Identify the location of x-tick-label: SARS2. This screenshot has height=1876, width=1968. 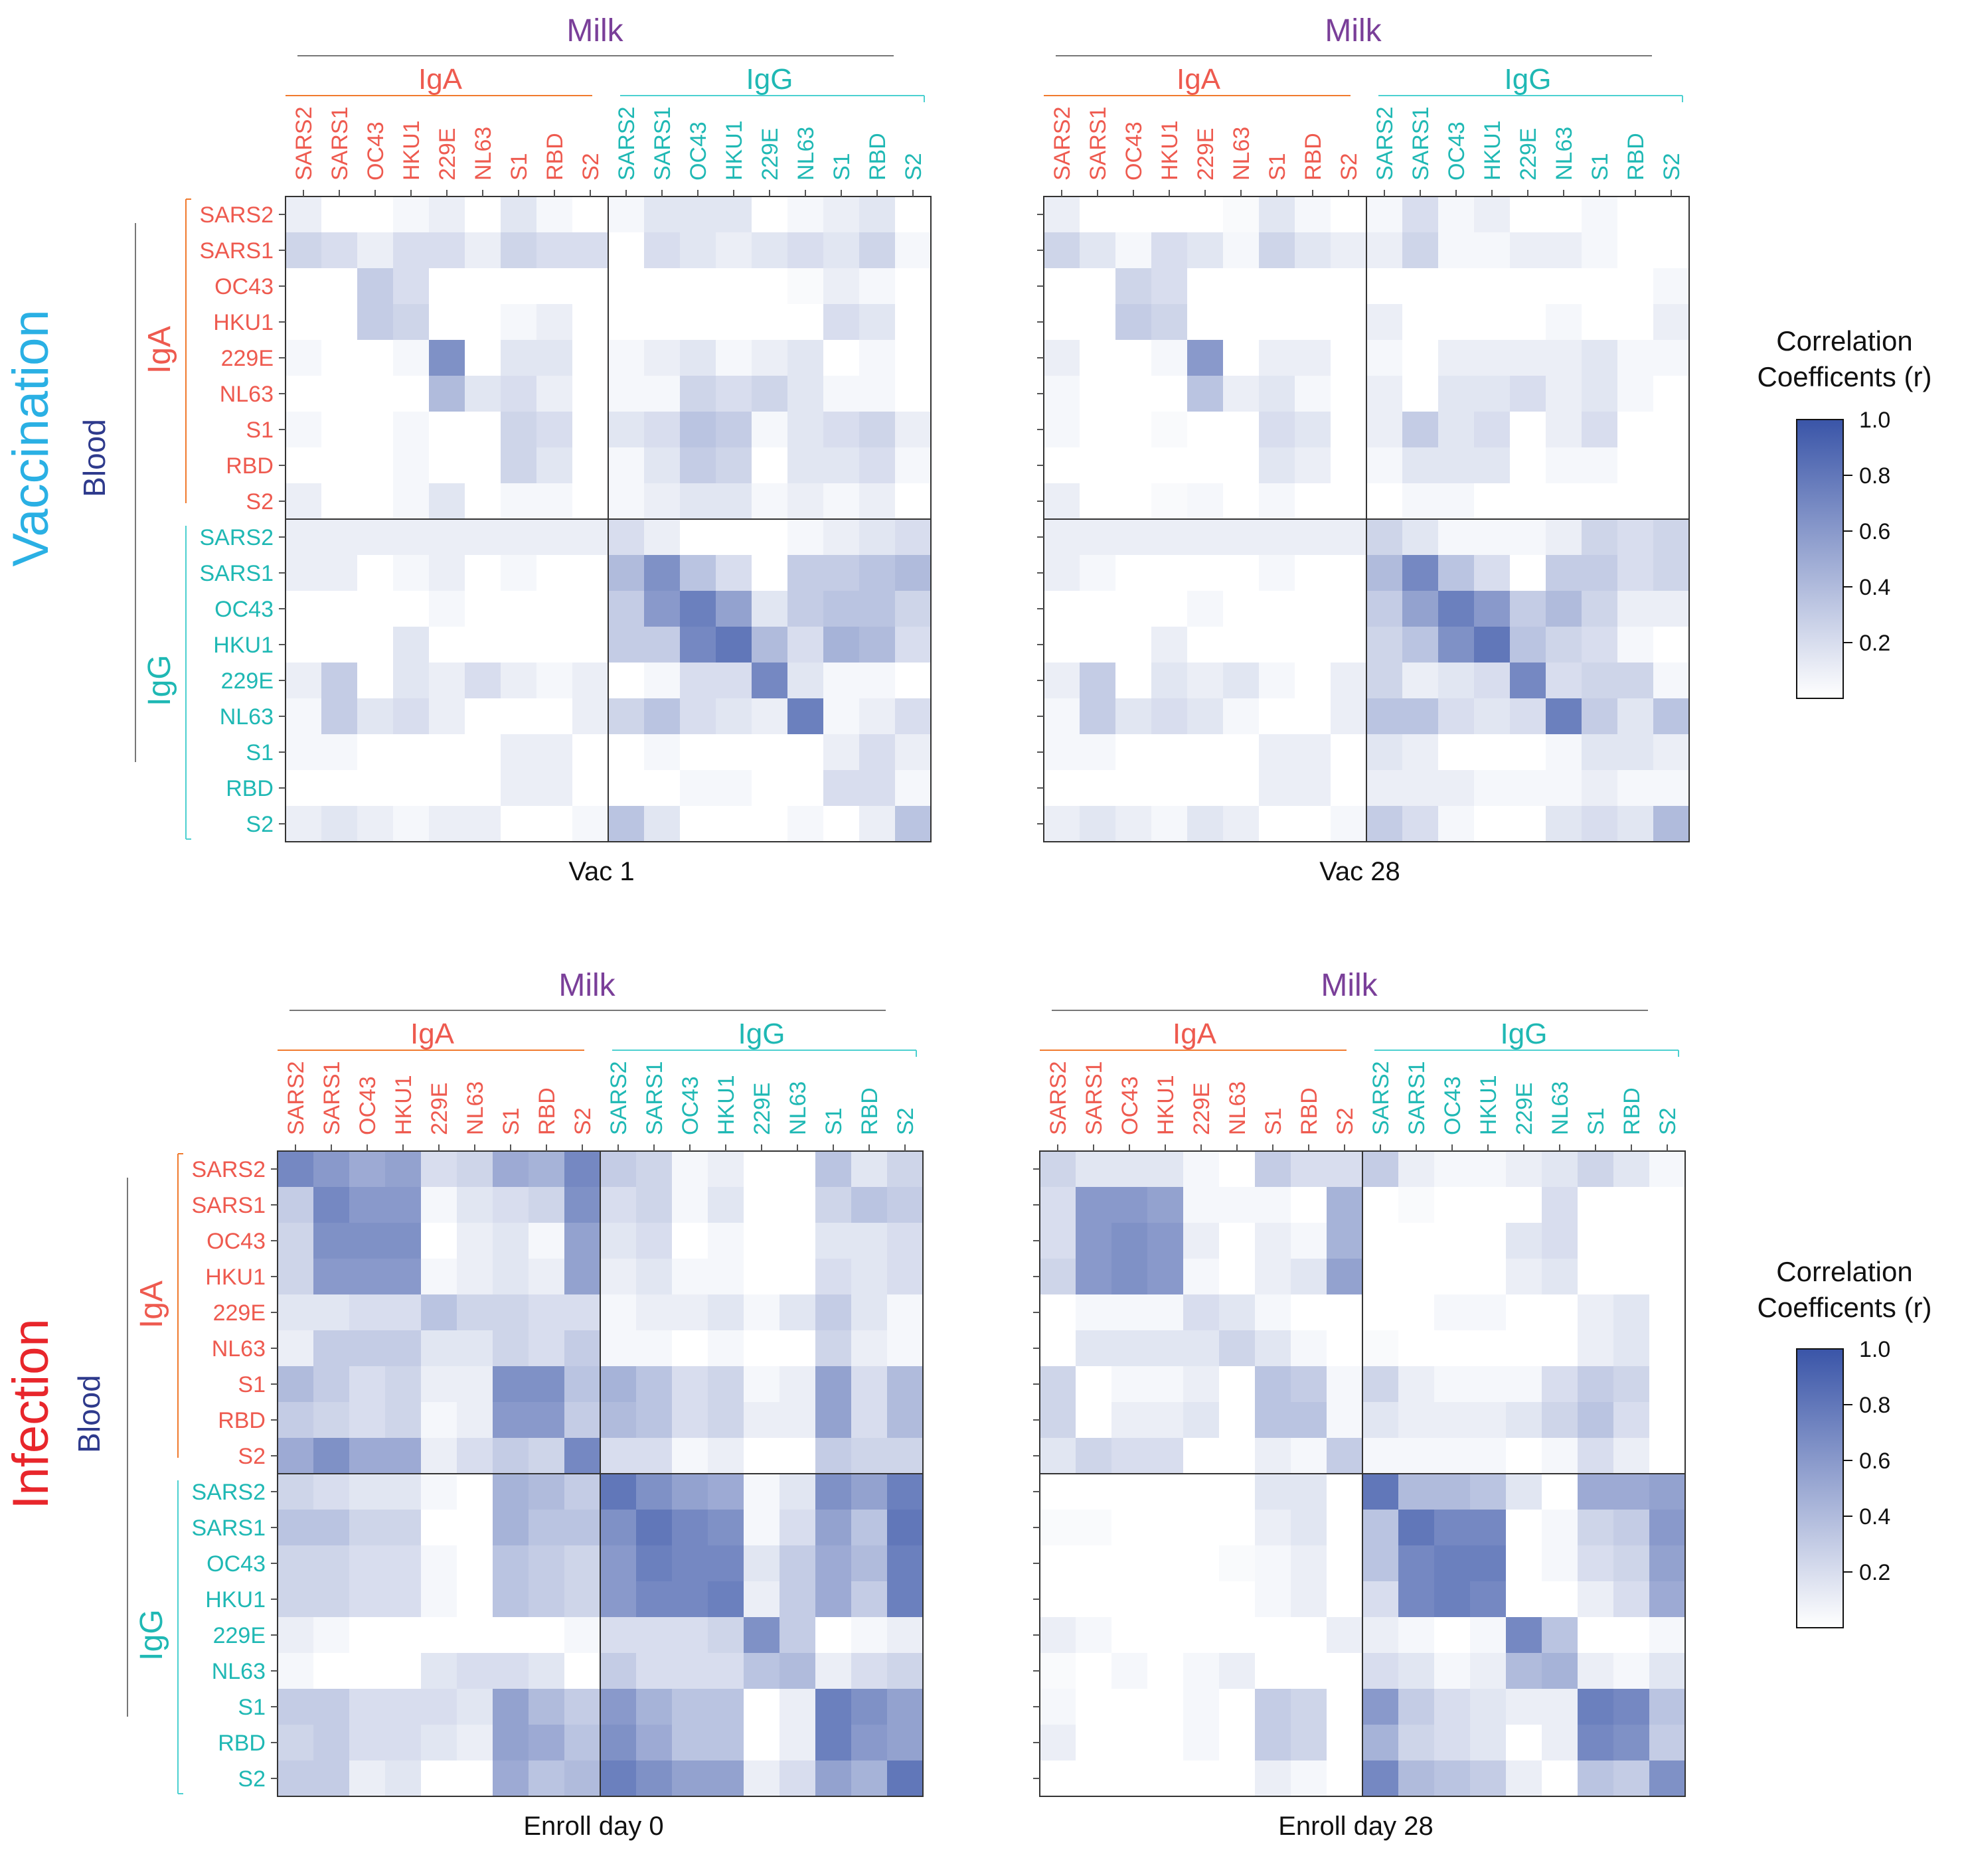
(1381, 1098).